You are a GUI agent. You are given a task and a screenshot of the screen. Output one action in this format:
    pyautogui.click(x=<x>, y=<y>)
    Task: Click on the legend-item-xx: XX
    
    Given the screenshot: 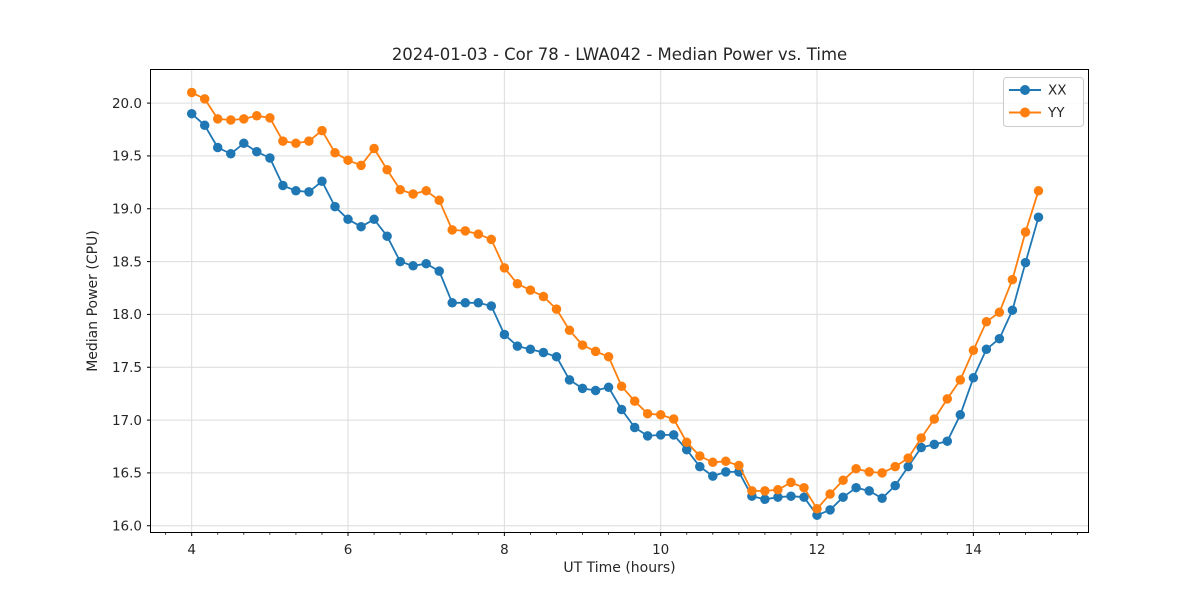 What is the action you would take?
    pyautogui.click(x=1038, y=91)
    